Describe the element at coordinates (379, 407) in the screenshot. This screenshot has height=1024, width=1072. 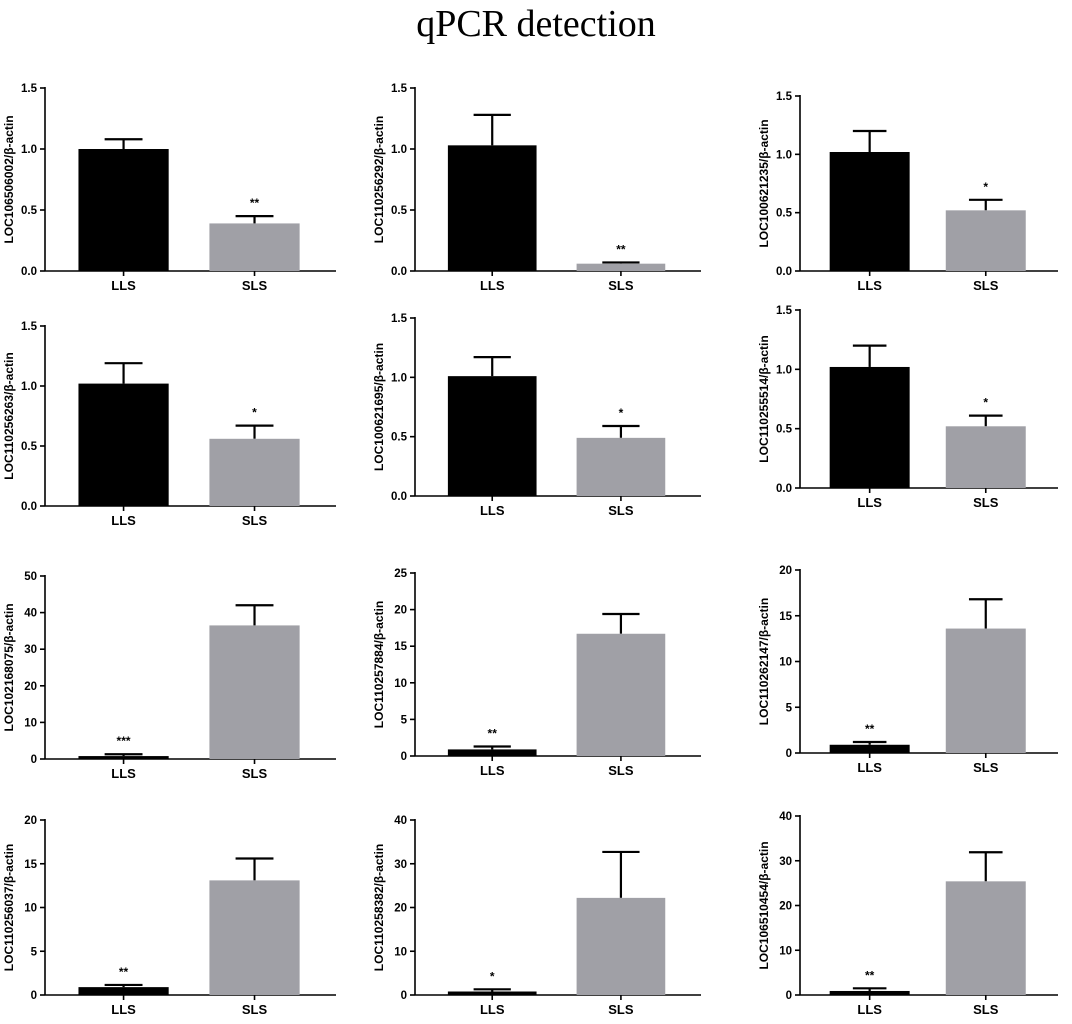
I see `y-axis-label: LOC100621695/β-actin` at that location.